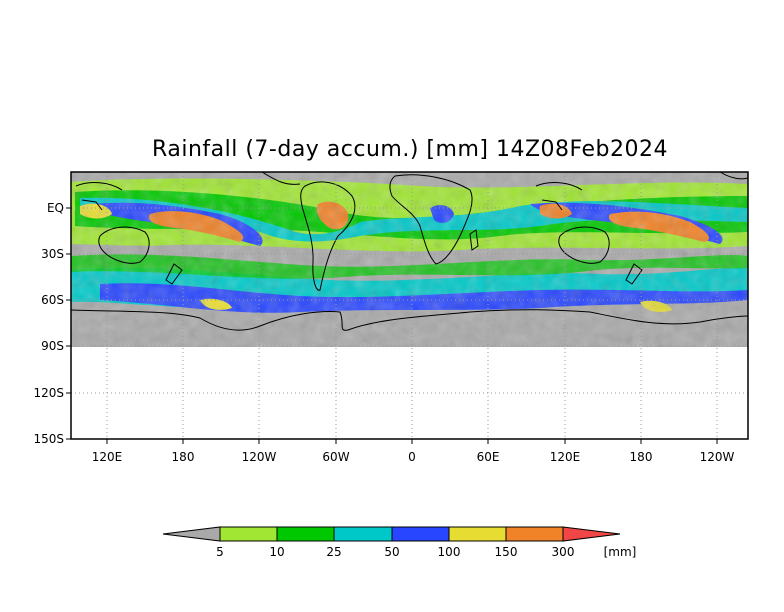 The width and height of the screenshot is (784, 612). What do you see at coordinates (48, 439) in the screenshot?
I see `lat-label: 150S` at bounding box center [48, 439].